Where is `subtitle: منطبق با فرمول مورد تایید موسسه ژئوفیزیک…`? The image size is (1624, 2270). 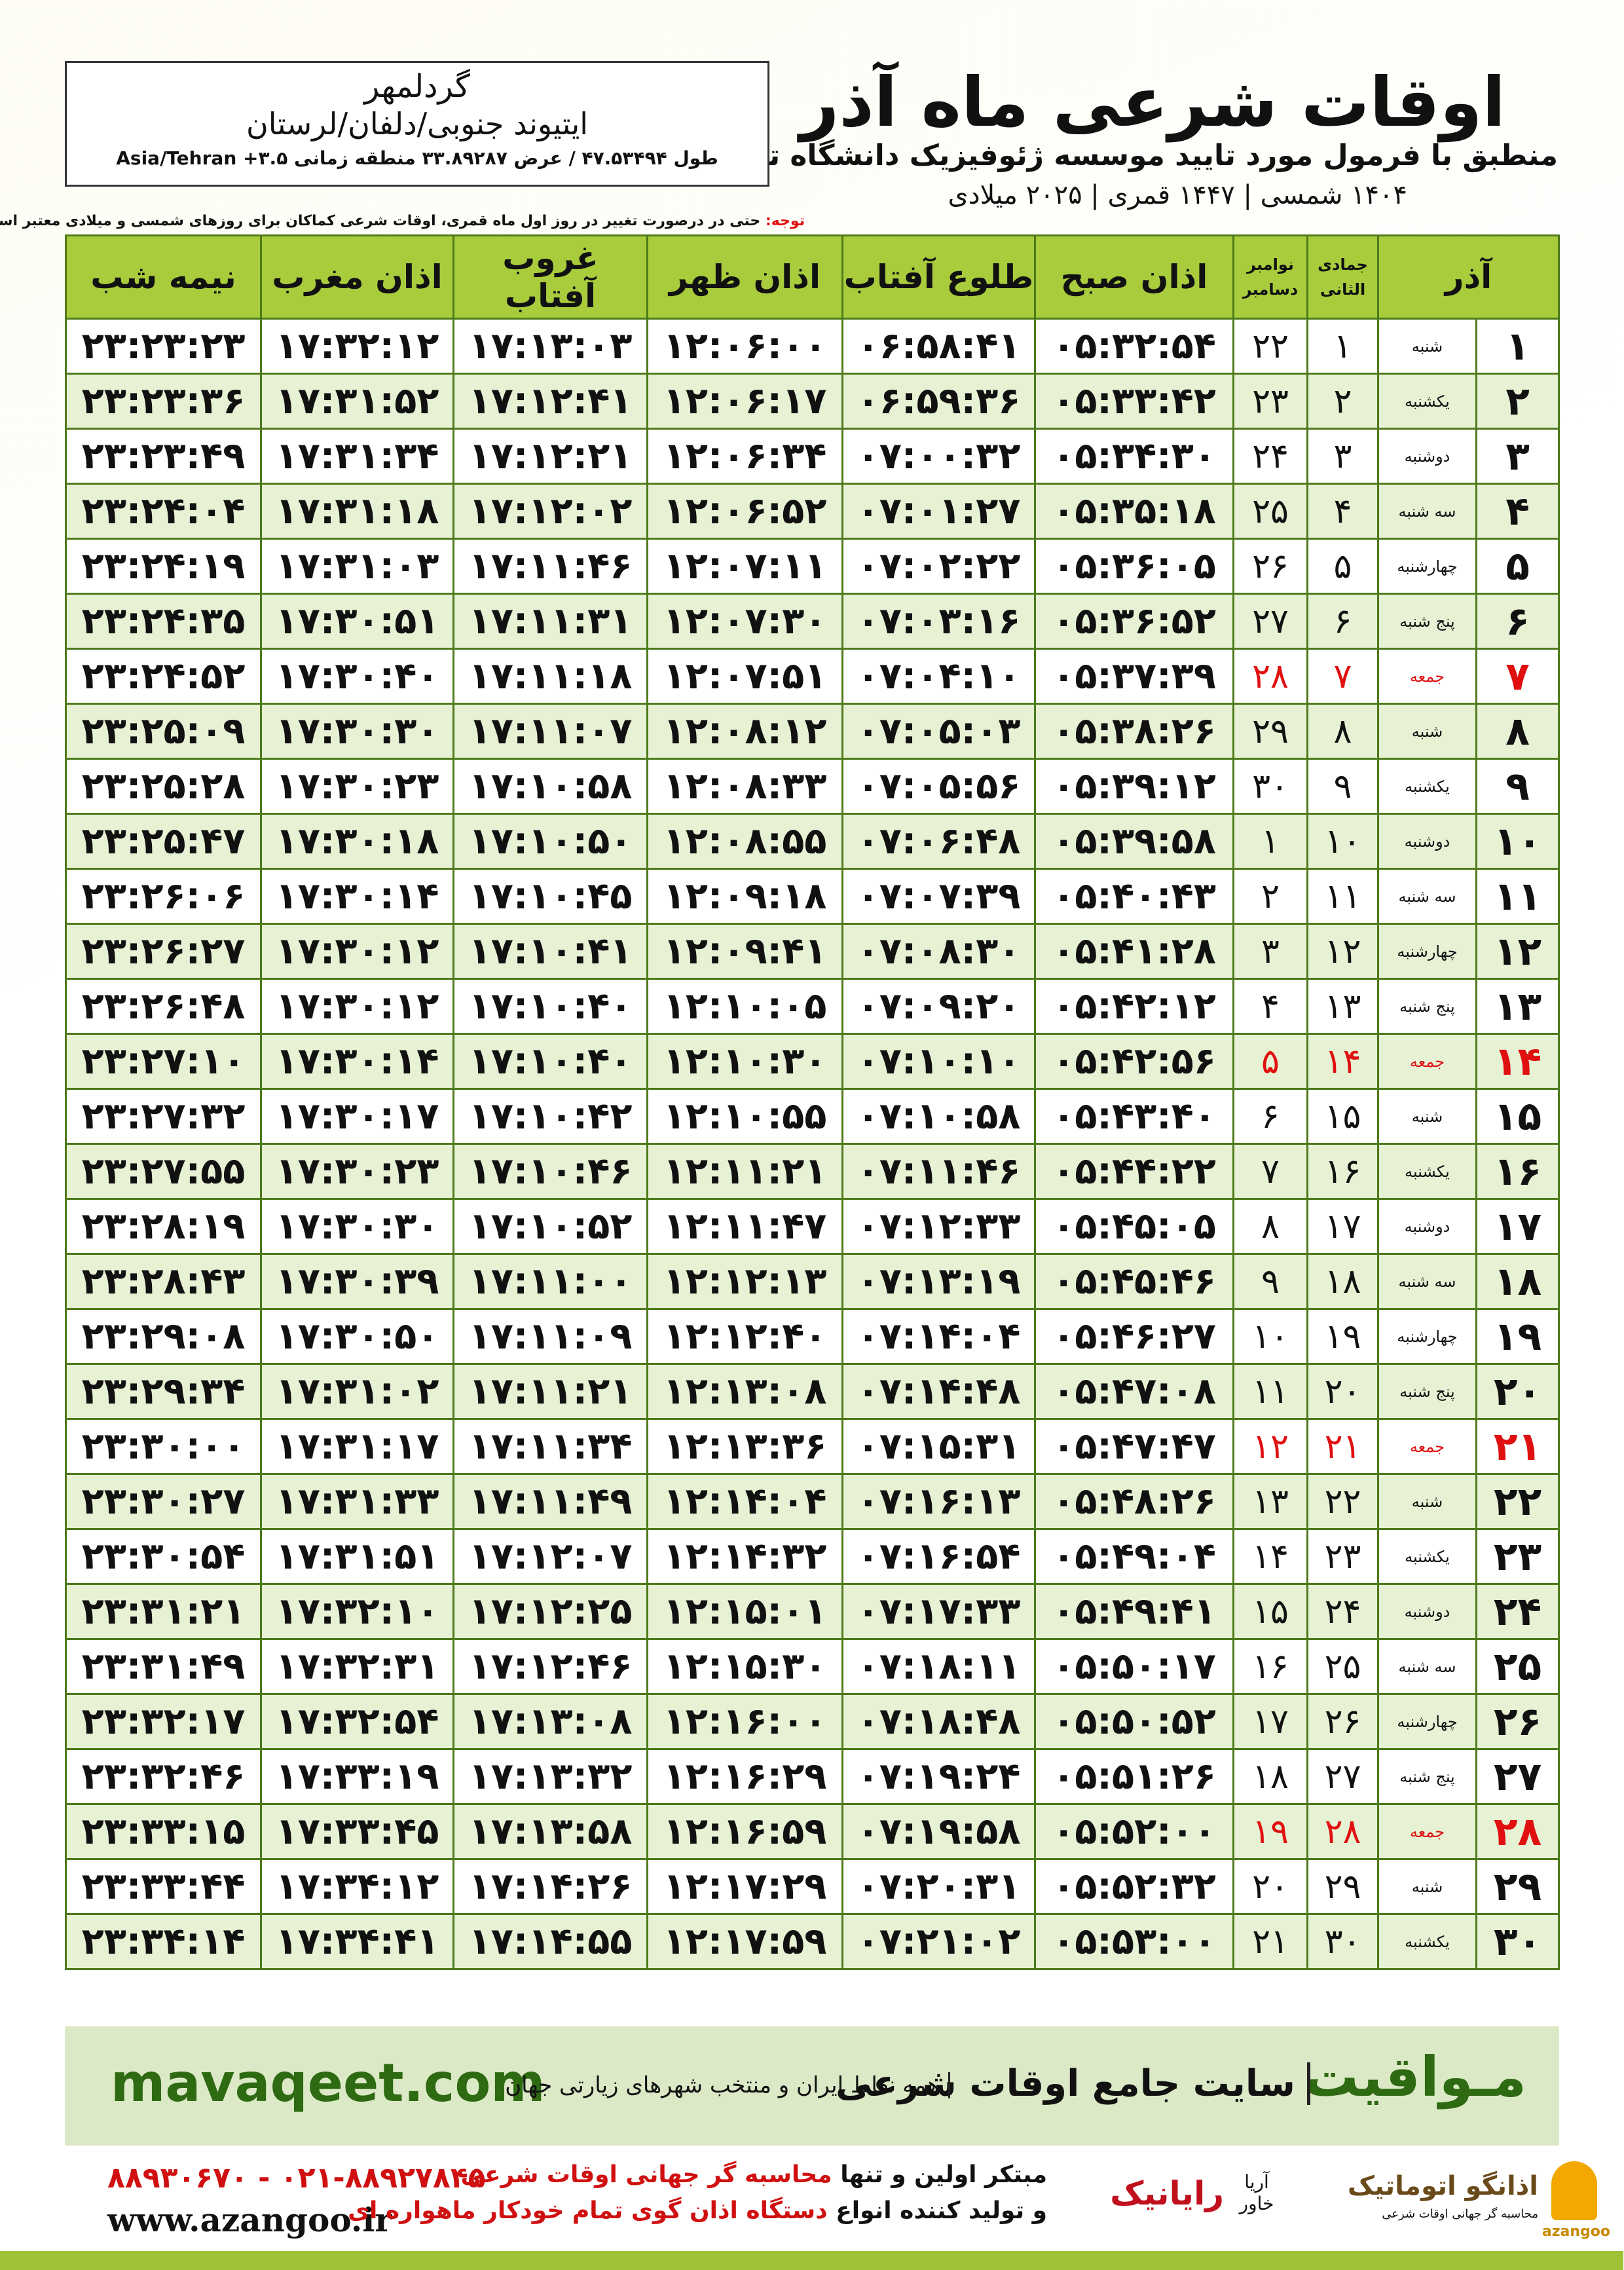
subtitle: منطبق با فرمول مورد تایید موسسه ژئوفیزیک… is located at coordinates (1128, 155).